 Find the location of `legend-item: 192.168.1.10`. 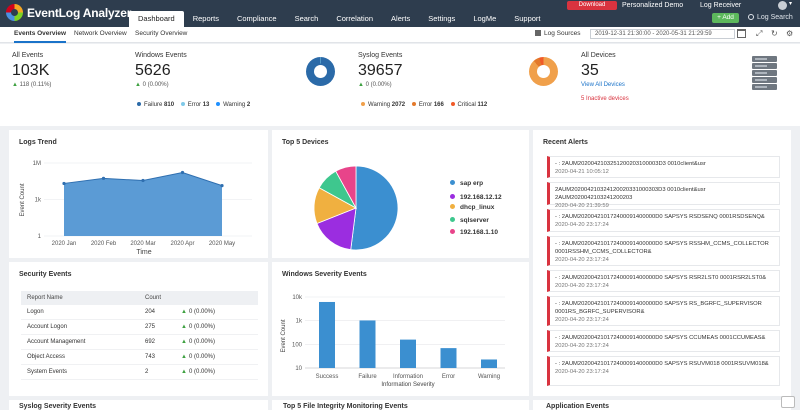

legend-item: 192.168.1.10 is located at coordinates (474, 232).